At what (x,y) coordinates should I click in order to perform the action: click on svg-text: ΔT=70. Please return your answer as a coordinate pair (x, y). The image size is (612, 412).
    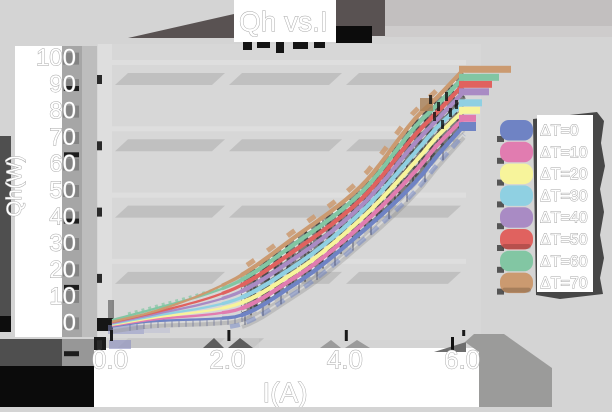
    Looking at the image, I should click on (564, 283).